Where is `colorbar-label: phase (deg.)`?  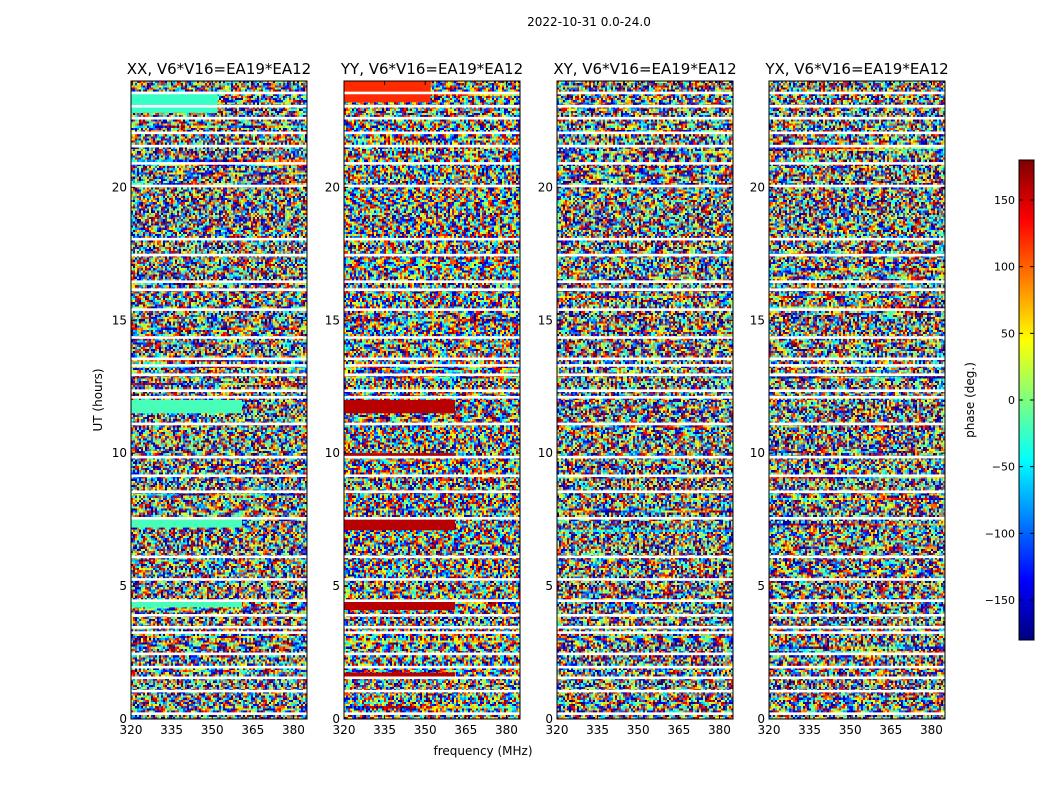
colorbar-label: phase (deg.) is located at coordinates (970, 400).